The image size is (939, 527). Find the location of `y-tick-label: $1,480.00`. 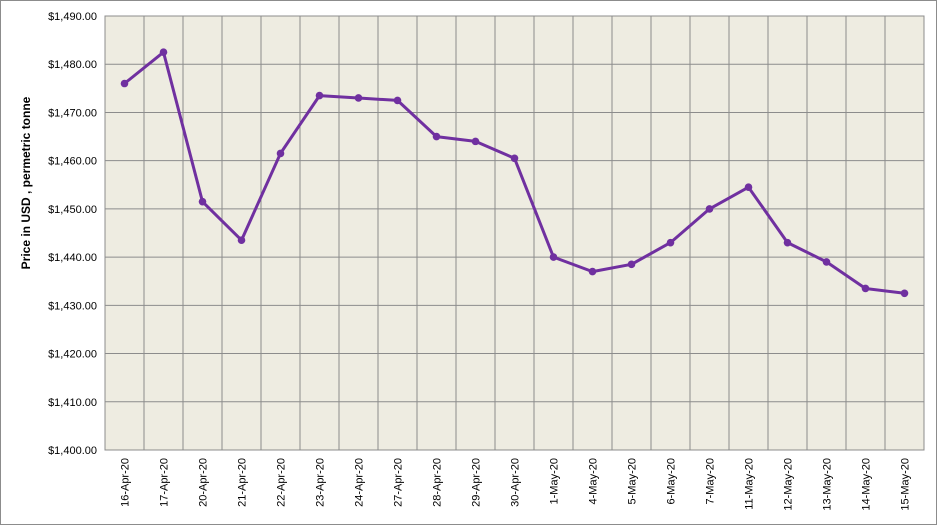

y-tick-label: $1,480.00 is located at coordinates (72, 65).